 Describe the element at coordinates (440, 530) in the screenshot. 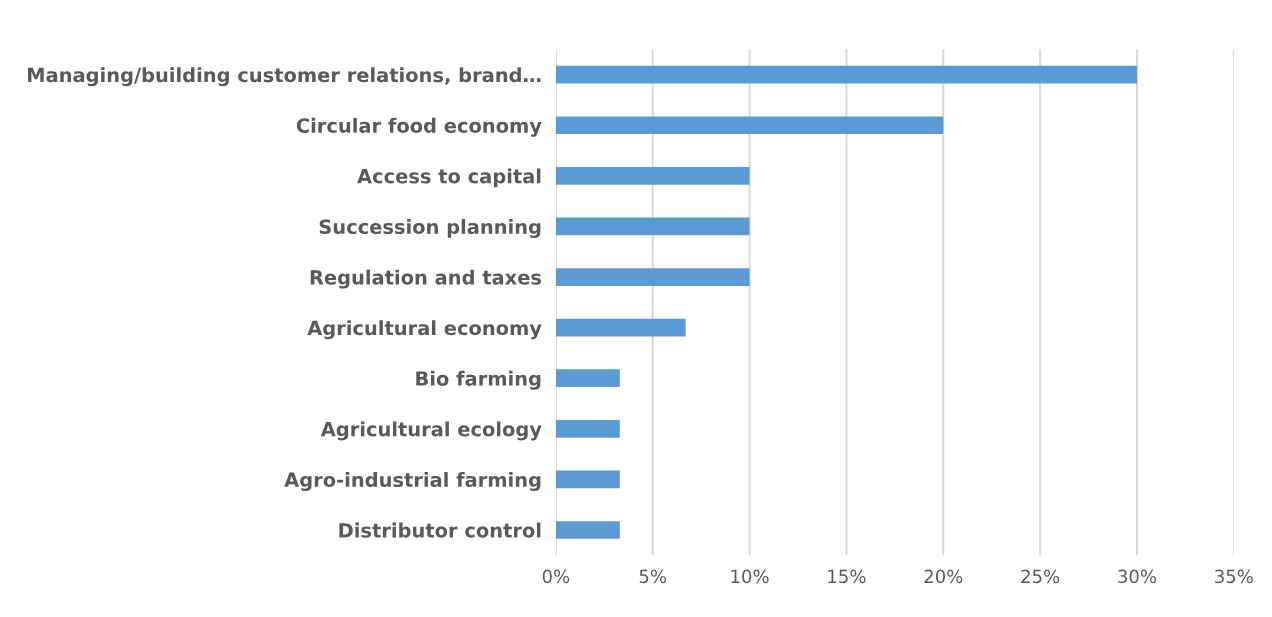

I see `y-tick-label: Distributor control` at that location.